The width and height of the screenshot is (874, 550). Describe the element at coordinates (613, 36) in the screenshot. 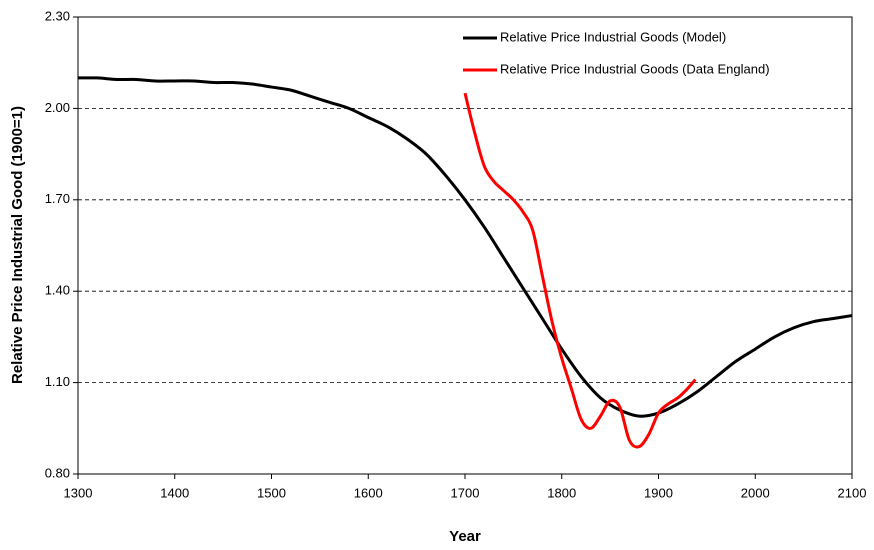

I see `legend-label: Relative Price Industrial Goods (Model)` at that location.